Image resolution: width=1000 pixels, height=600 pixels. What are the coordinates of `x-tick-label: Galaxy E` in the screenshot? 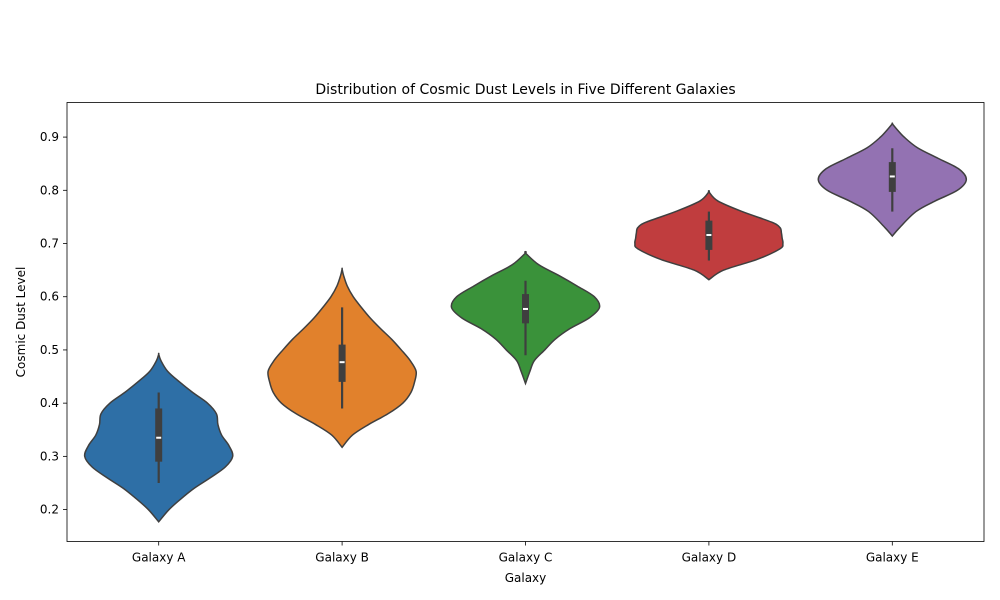 It's located at (892, 558).